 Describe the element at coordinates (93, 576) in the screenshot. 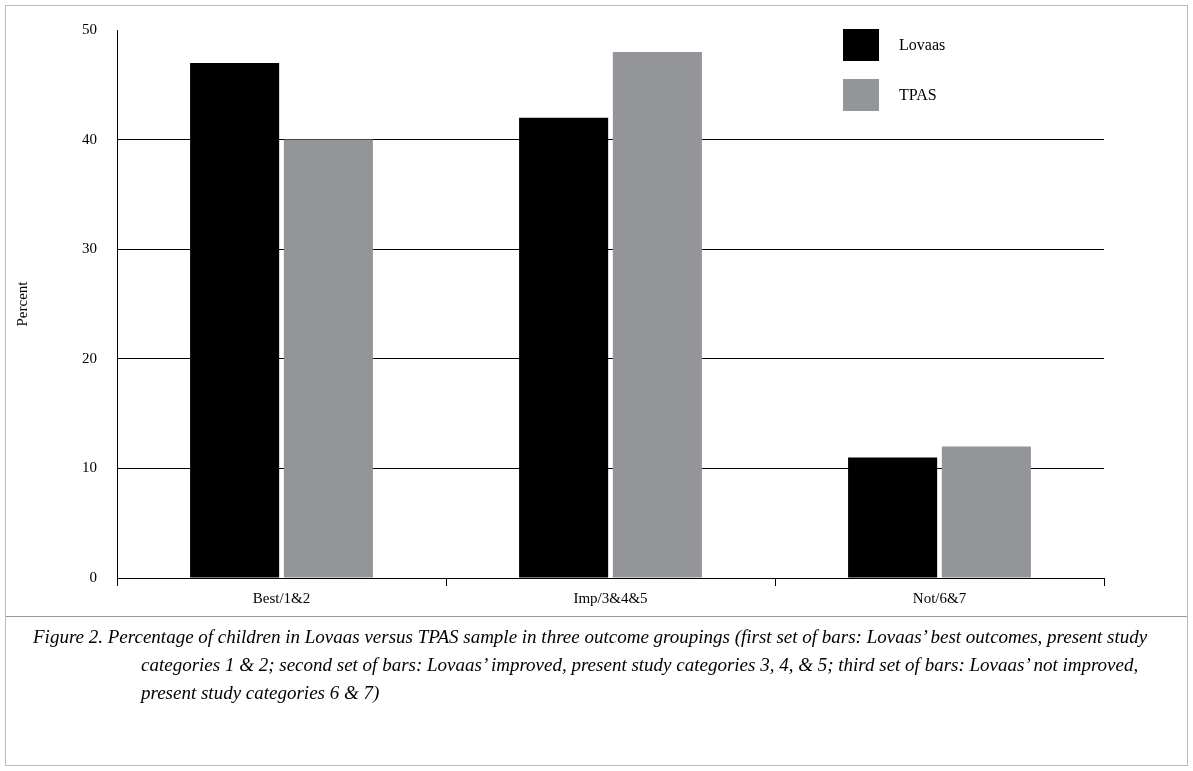

I see `y-tick-label: 0` at that location.